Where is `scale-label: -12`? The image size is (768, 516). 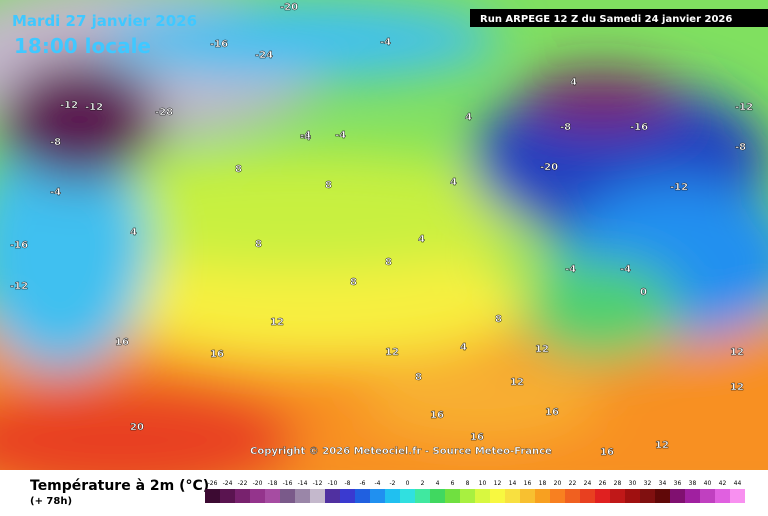 scale-label: -12 is located at coordinates (318, 483).